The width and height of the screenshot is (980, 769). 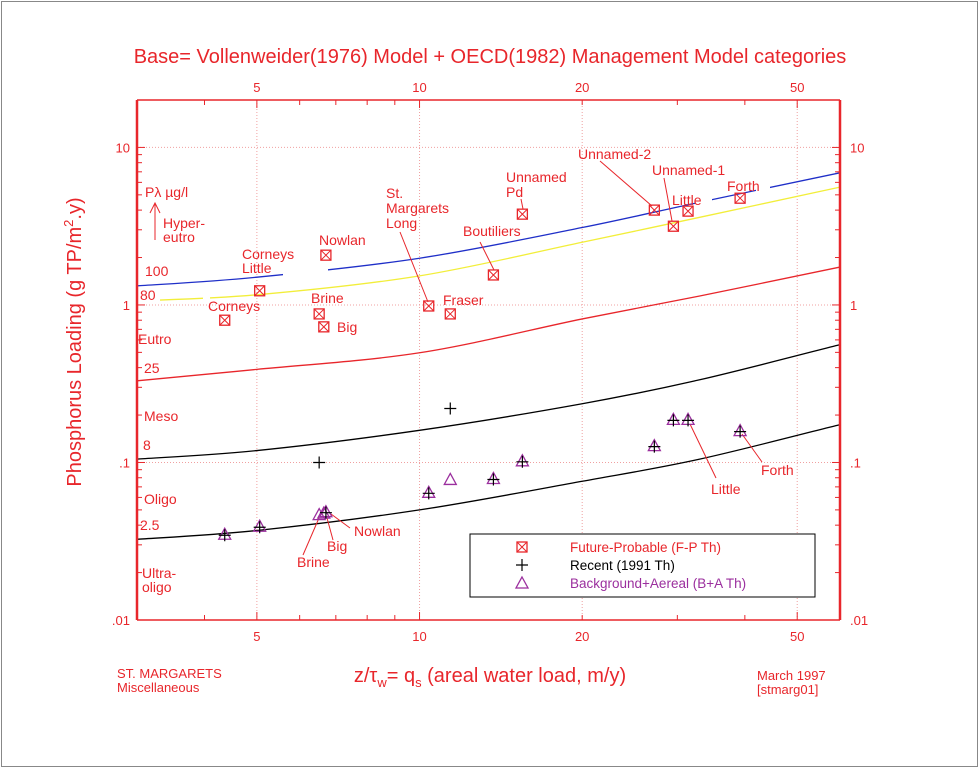 What do you see at coordinates (688, 170) in the screenshot?
I see `annotation-upper: Unnamed-1` at bounding box center [688, 170].